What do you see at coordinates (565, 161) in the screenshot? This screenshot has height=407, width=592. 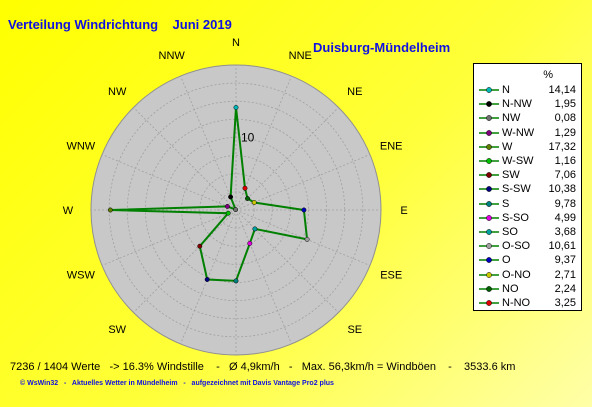 I see `legend-percent: 1,16` at bounding box center [565, 161].